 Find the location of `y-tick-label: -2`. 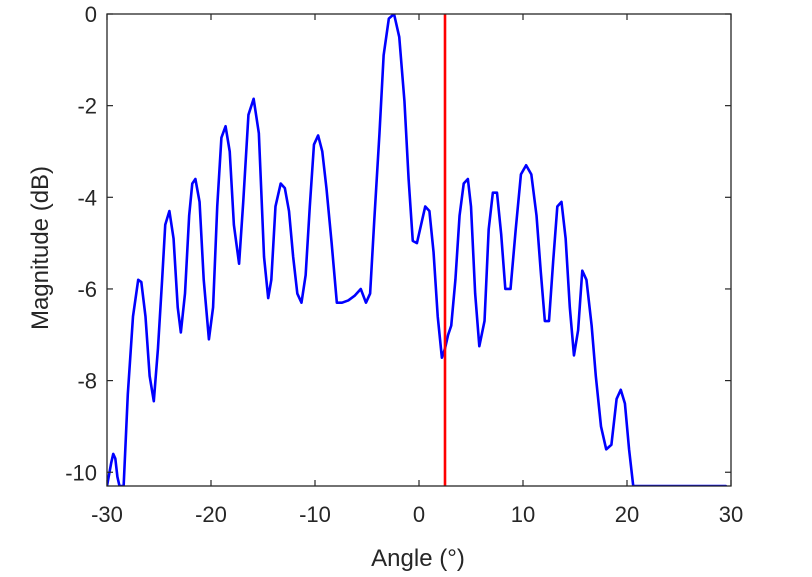

y-tick-label: -2 is located at coordinates (87, 106).